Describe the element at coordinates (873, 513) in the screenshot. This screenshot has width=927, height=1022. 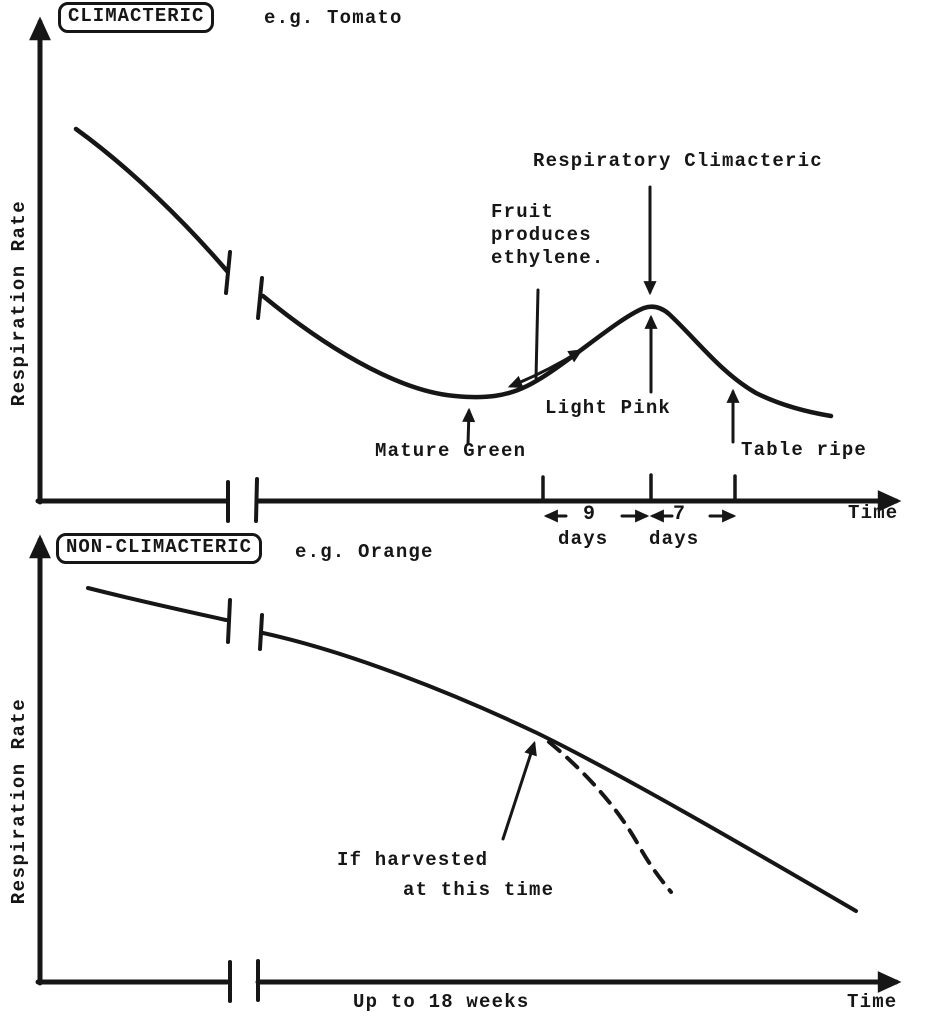
I see `top-x-axis-label: Time` at that location.